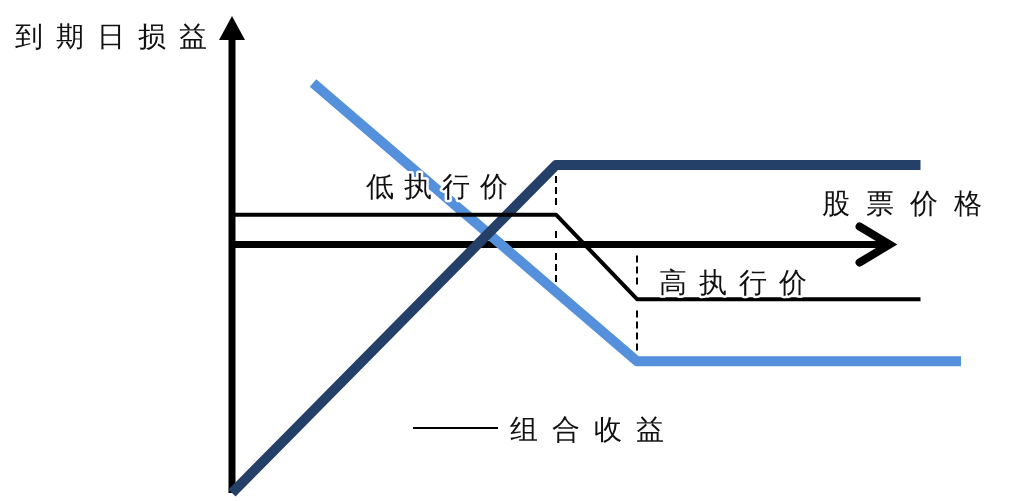 This screenshot has height=501, width=1012. I want to click on annotation: 高执行价, so click(739, 282).